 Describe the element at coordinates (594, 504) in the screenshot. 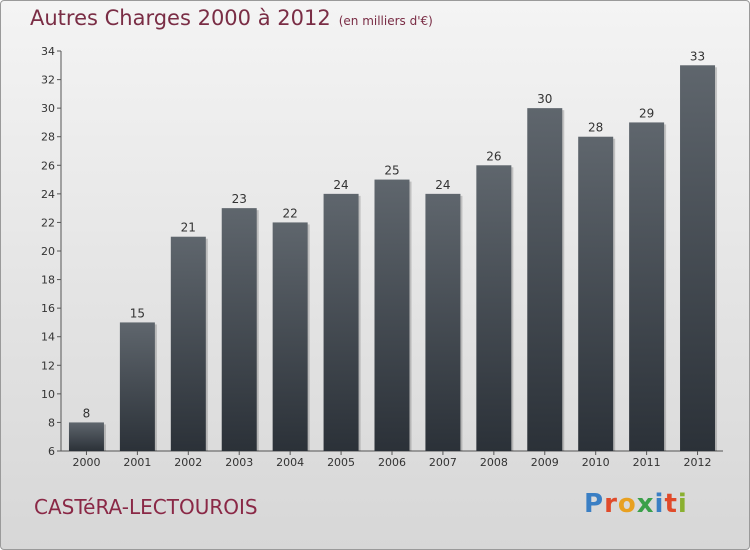

I see `logo-letter: P` at that location.